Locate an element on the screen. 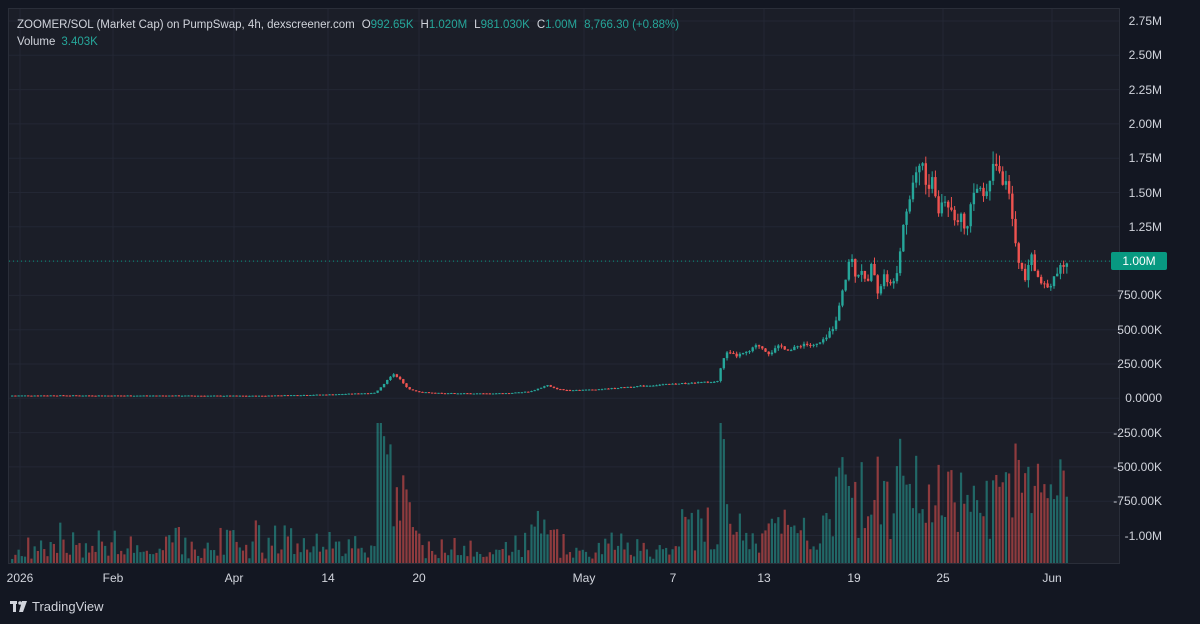 This screenshot has width=1200, height=624. x-tick-label: 7 is located at coordinates (673, 578).